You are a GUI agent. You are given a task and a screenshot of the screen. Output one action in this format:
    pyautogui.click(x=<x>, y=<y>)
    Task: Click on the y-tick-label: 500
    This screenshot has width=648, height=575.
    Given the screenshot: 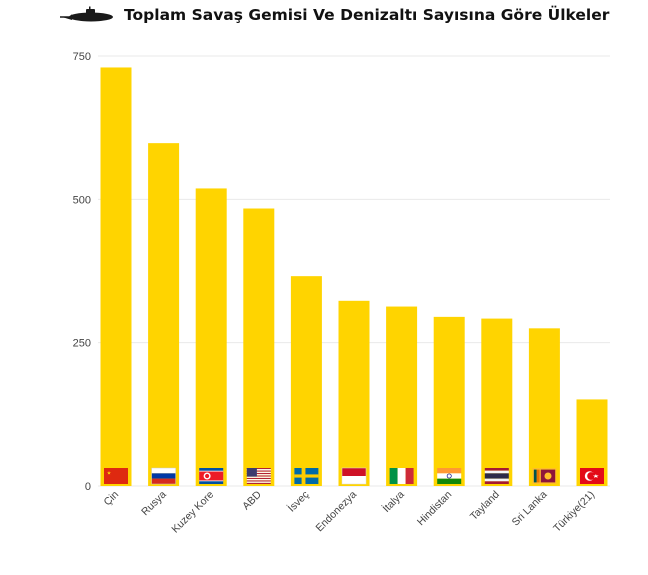 What is the action you would take?
    pyautogui.click(x=82, y=200)
    